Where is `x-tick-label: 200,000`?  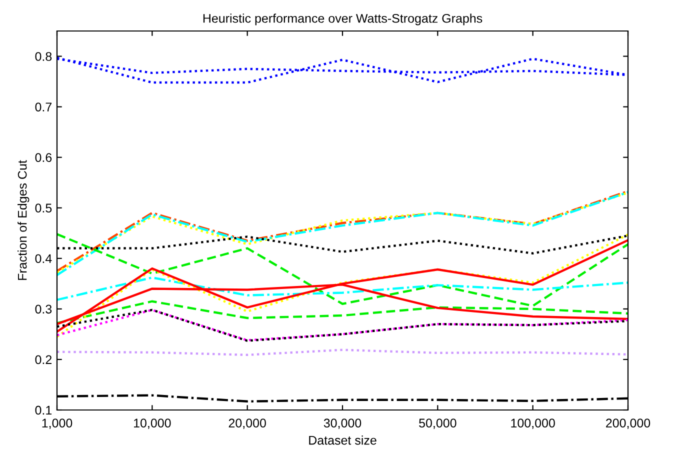 x-tick-label: 200,000 is located at coordinates (628, 423).